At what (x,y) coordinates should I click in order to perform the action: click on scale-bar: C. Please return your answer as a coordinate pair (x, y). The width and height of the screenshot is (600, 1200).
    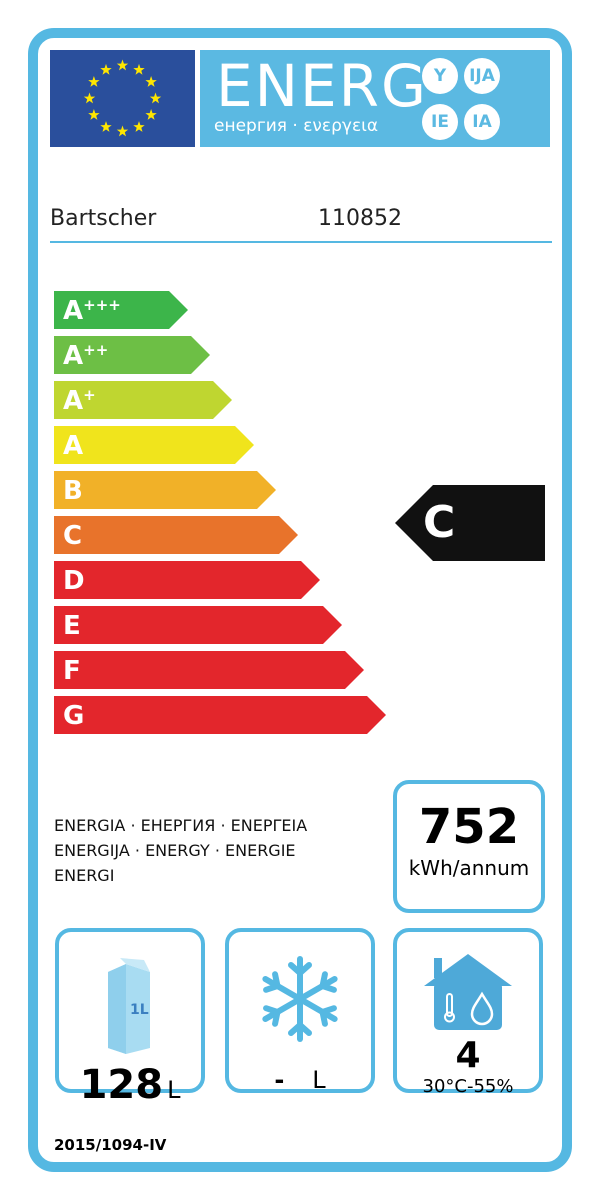
    Looking at the image, I should click on (176, 535).